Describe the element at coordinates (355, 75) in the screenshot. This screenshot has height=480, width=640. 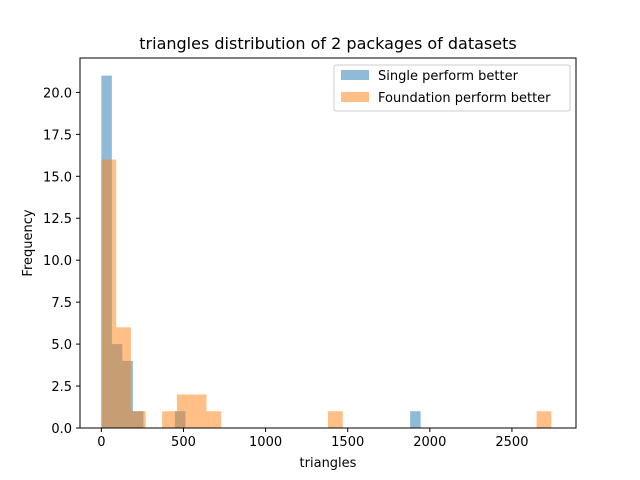
I see `legend-swatch-single` at that location.